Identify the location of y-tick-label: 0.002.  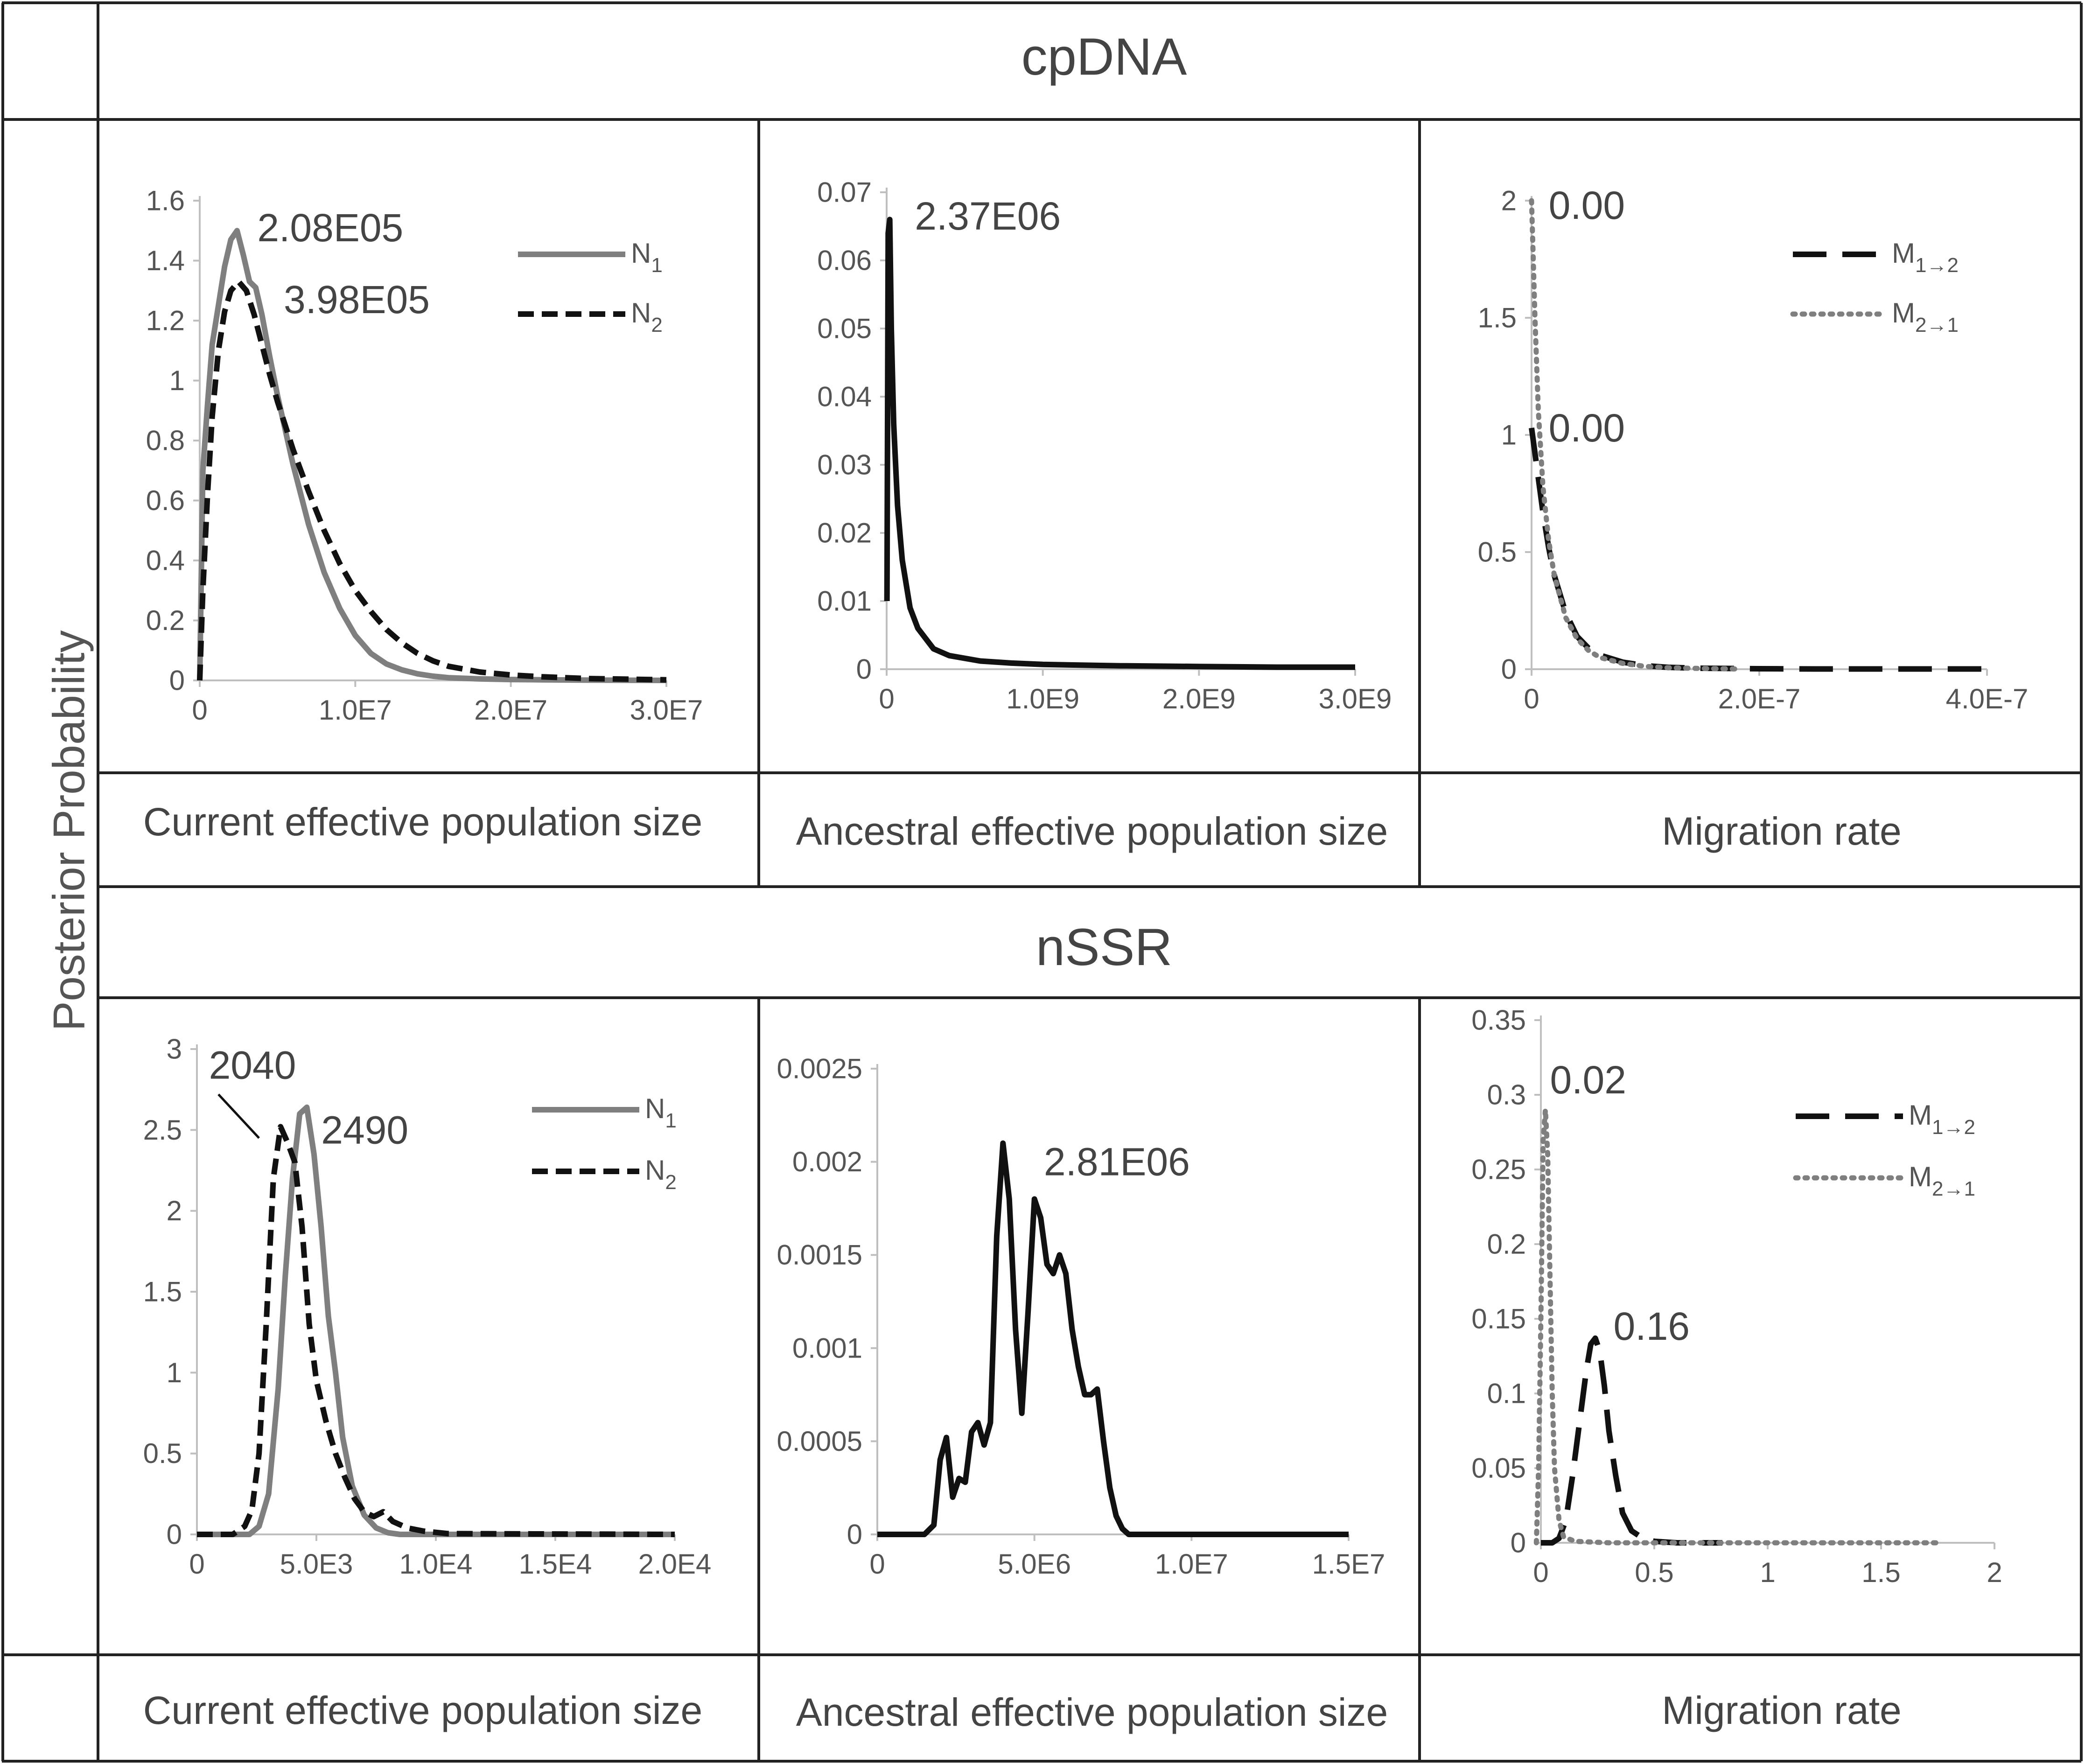
(827, 1161).